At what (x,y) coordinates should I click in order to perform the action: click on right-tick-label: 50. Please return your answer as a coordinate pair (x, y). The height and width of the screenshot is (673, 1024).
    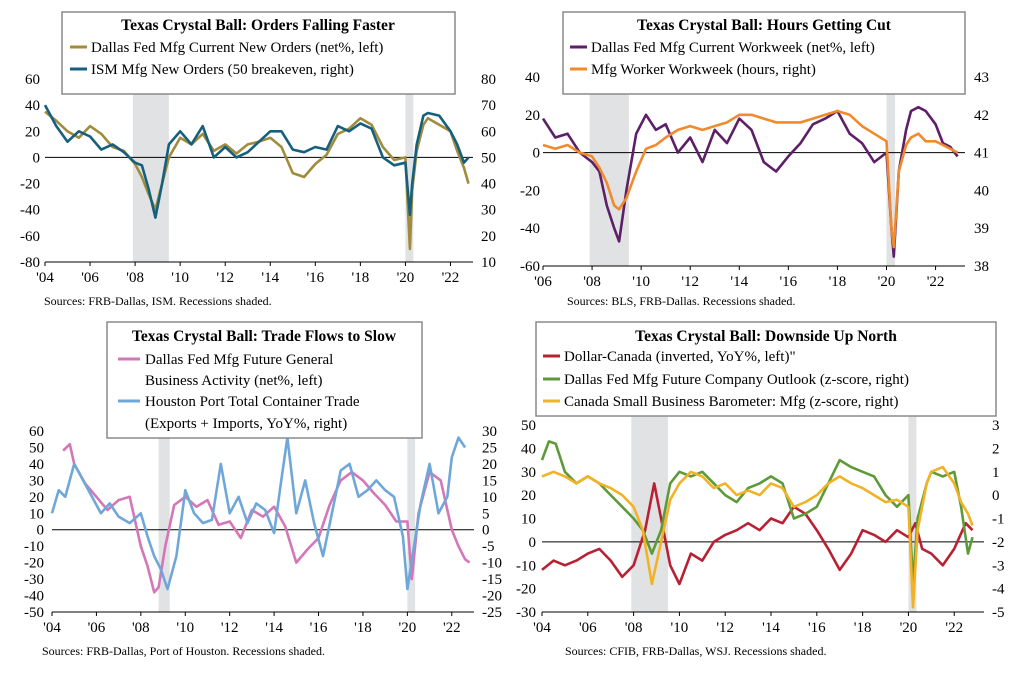
    Looking at the image, I should click on (488, 158).